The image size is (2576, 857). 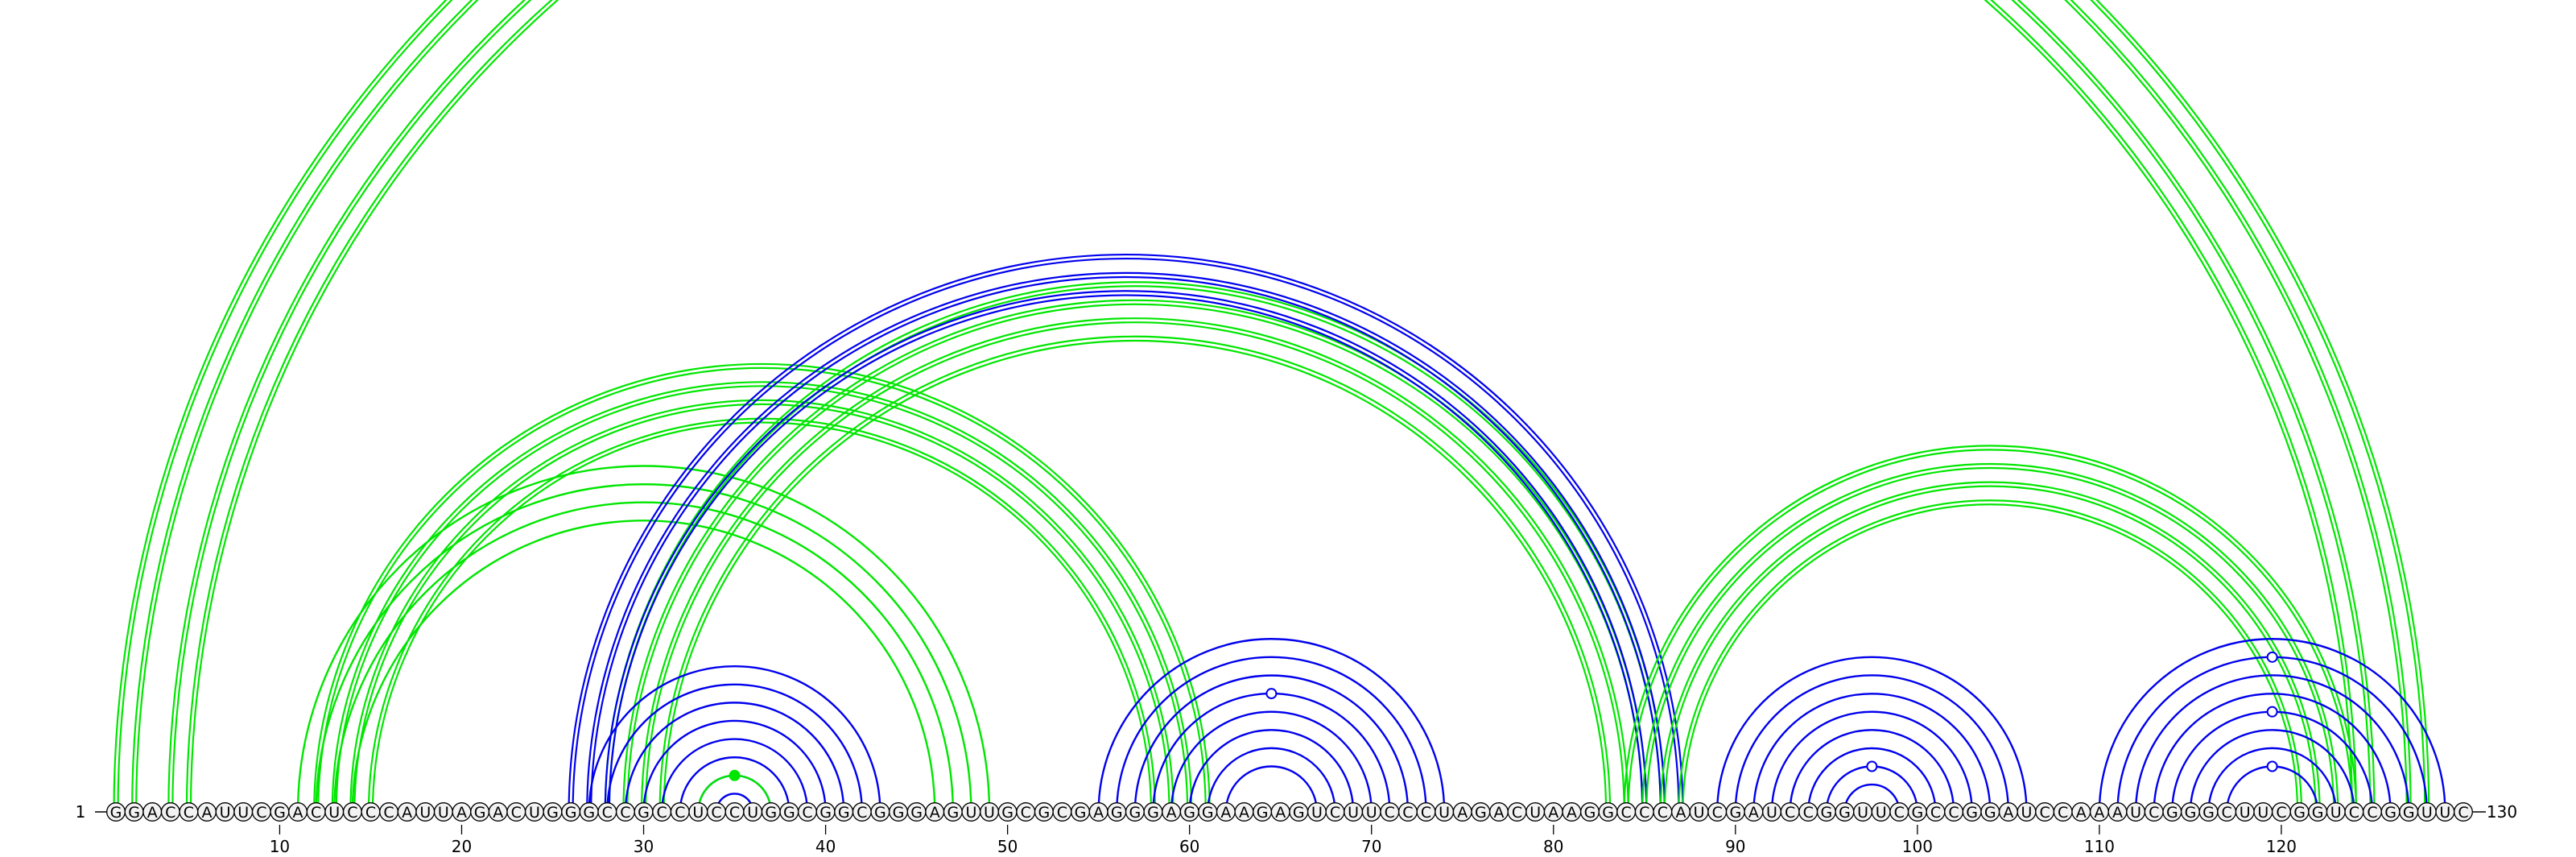 I want to click on nucleotide-23: C, so click(x=516, y=812).